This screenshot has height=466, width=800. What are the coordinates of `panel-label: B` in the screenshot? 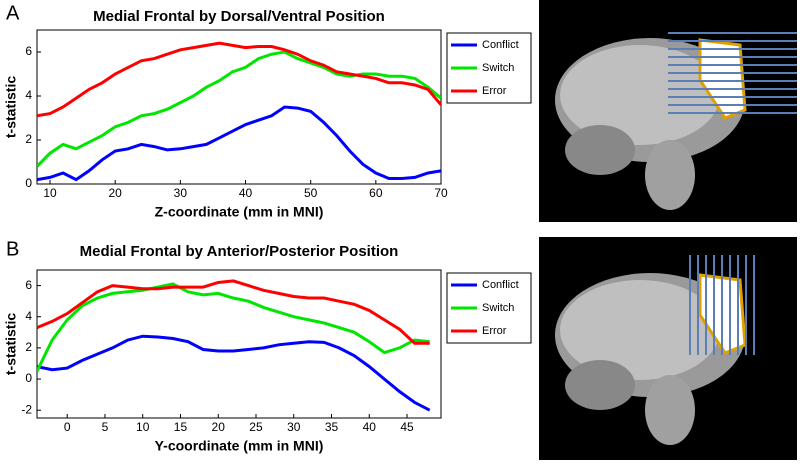 It's located at (12, 249).